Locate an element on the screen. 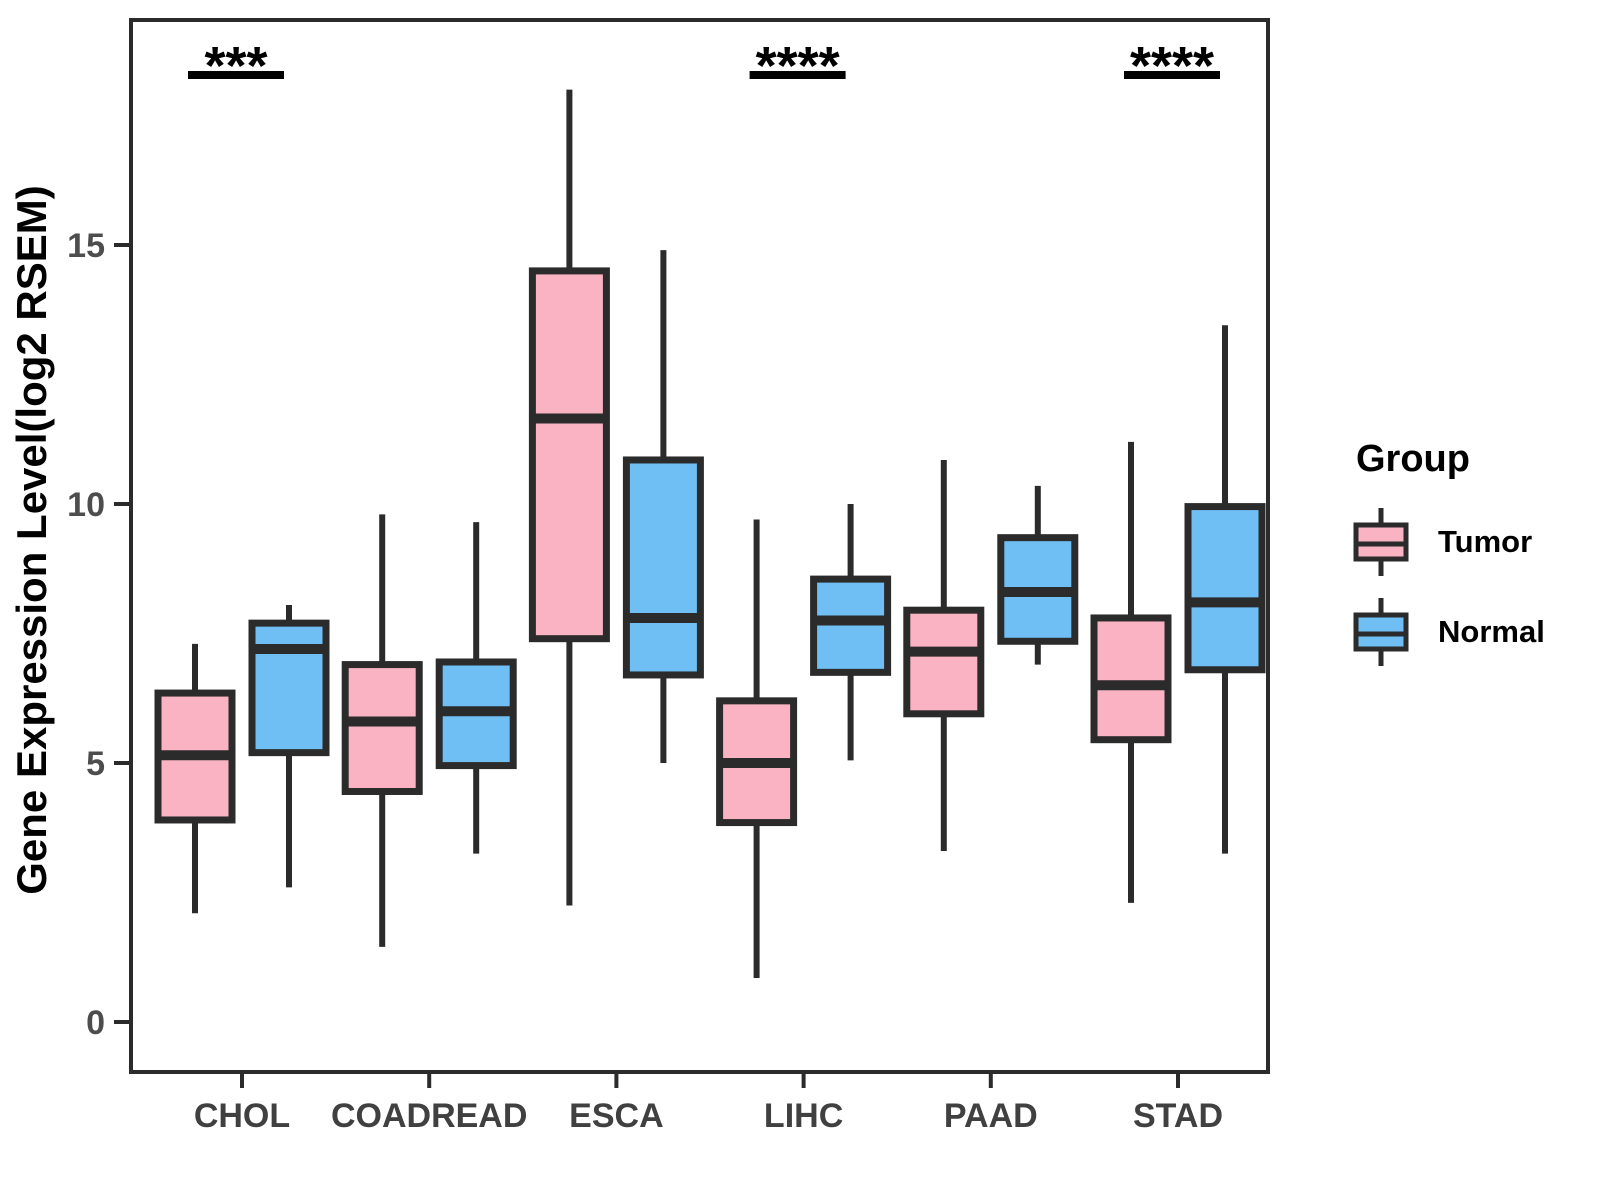  legend-item-tumor: Tumor is located at coordinates (1447, 542).